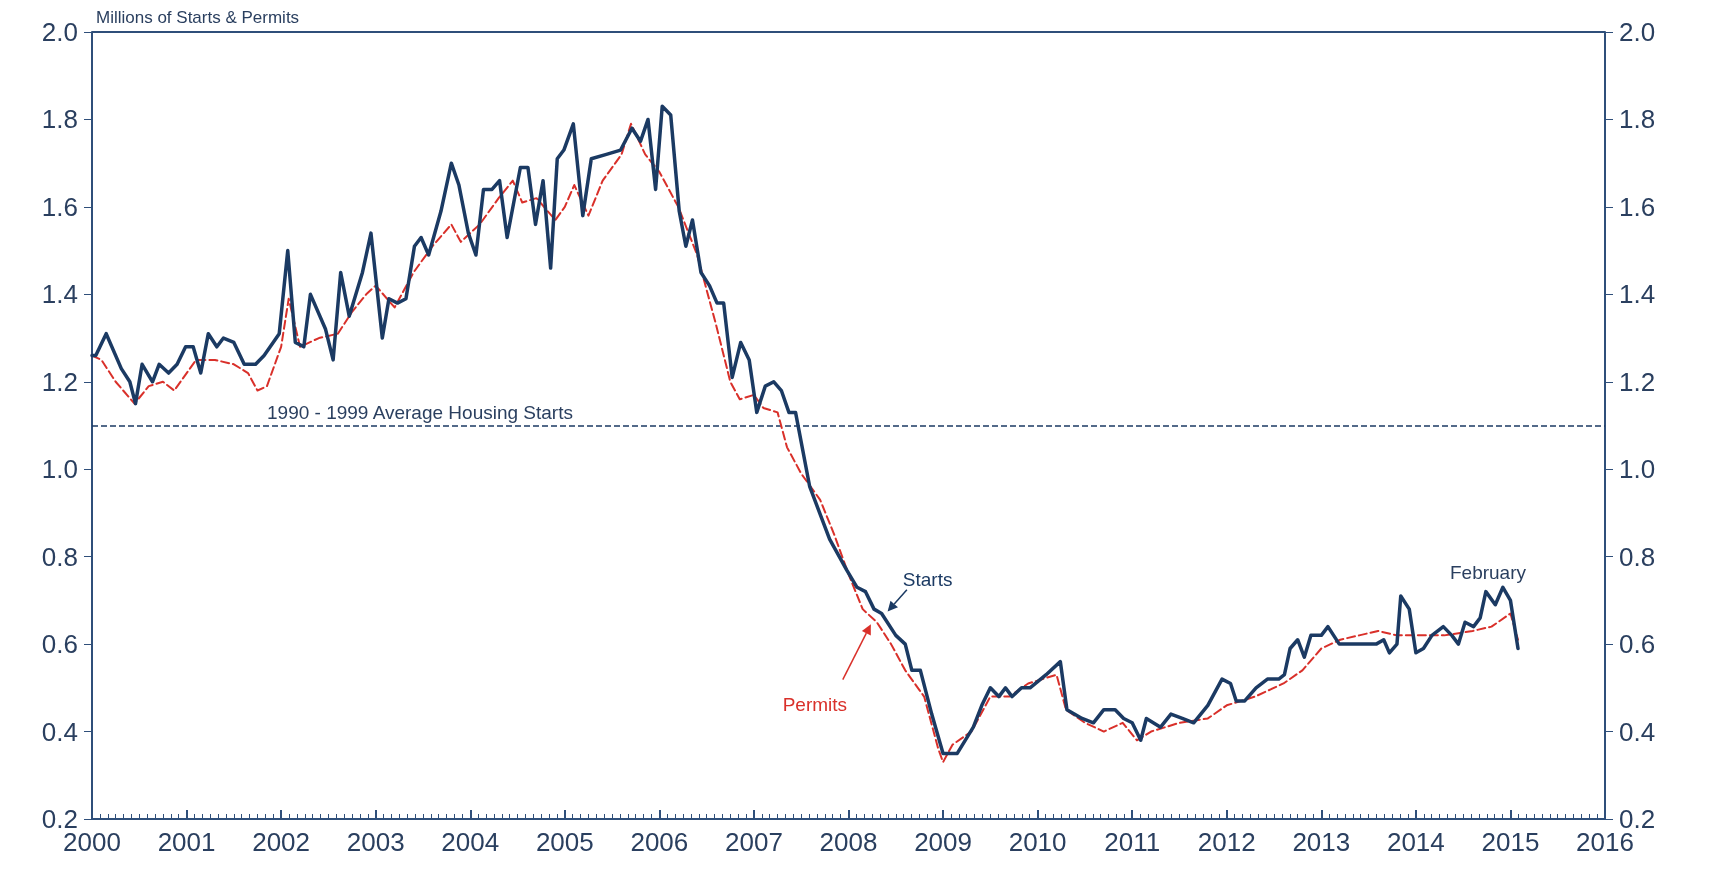  Describe the element at coordinates (943, 842) in the screenshot. I see `x-tick-label: 2009` at that location.